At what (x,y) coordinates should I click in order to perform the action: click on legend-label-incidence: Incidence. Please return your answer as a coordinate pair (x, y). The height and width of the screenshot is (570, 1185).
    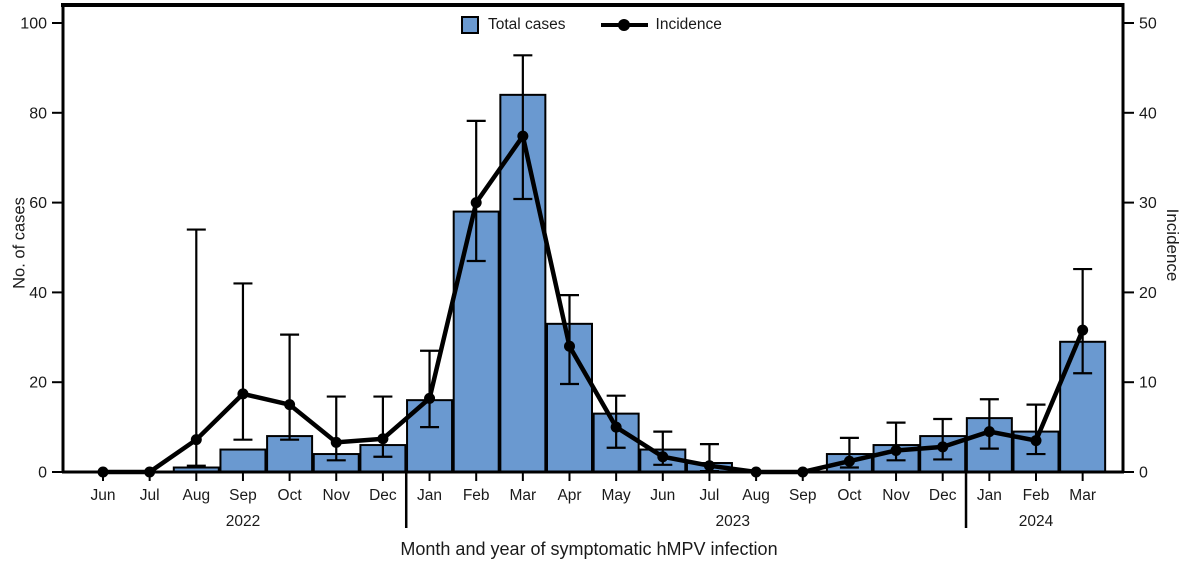
    Looking at the image, I should click on (688, 24).